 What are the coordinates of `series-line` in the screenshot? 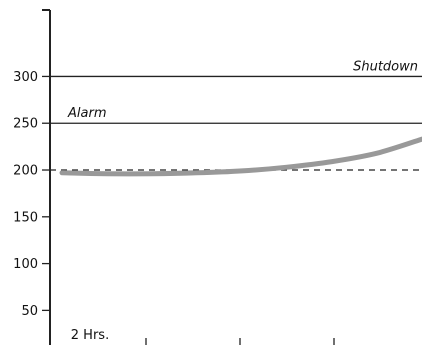 It's located at (240, 156).